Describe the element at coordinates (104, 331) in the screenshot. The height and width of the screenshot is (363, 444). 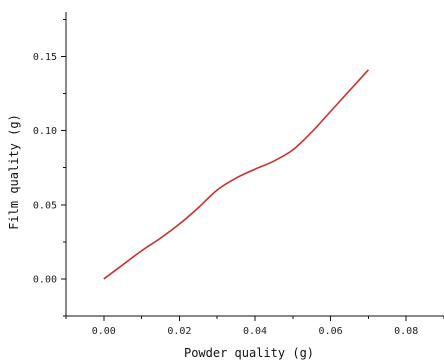
I see `x-tick-label: 0.00` at that location.